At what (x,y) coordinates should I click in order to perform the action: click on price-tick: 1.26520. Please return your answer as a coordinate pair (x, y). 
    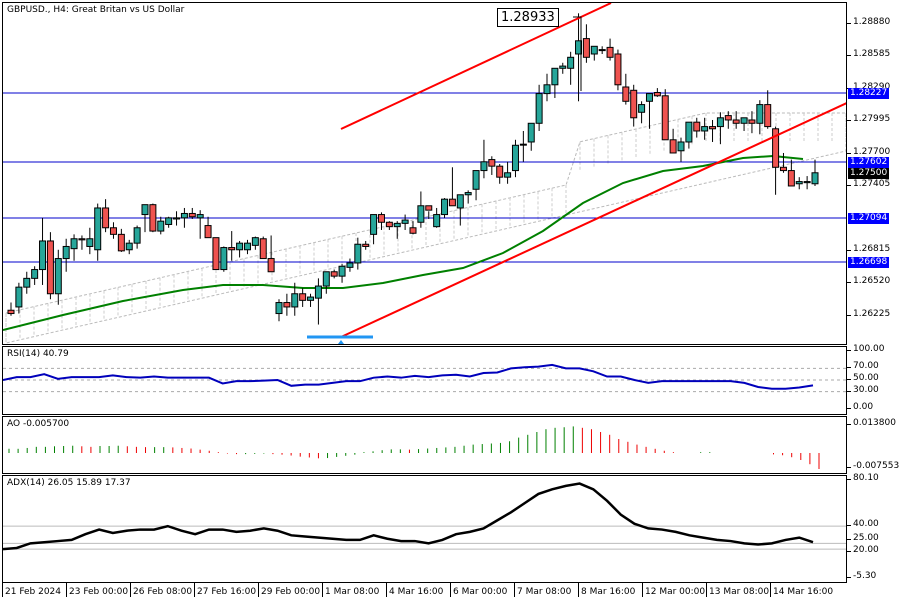
    Looking at the image, I should click on (868, 281).